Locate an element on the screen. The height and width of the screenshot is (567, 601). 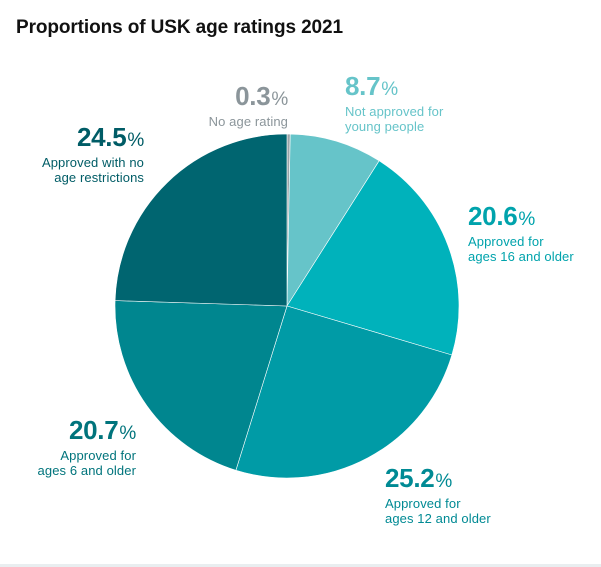
label-text: Approved for ages 6 and older is located at coordinates (86, 462).